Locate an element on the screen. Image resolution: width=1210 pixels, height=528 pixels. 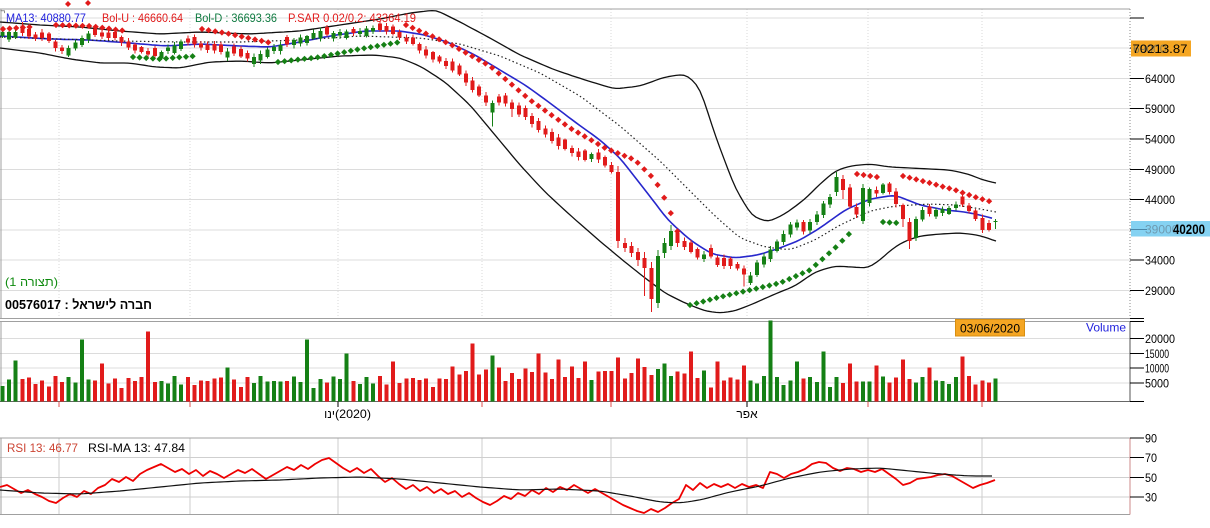
svg-text: RSI-MA 13: 47.84 is located at coordinates (136, 448).